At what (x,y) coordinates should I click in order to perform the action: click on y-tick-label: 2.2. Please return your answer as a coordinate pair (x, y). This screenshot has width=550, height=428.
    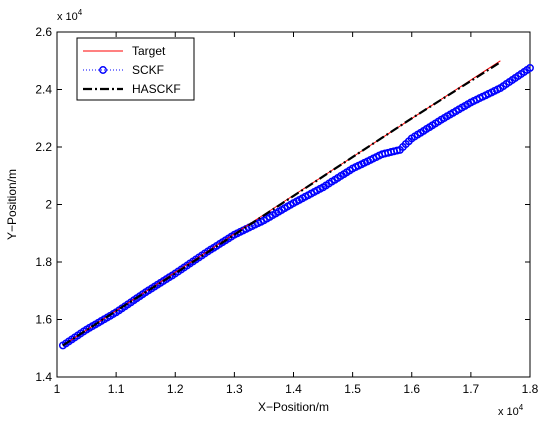
    Looking at the image, I should click on (43, 147).